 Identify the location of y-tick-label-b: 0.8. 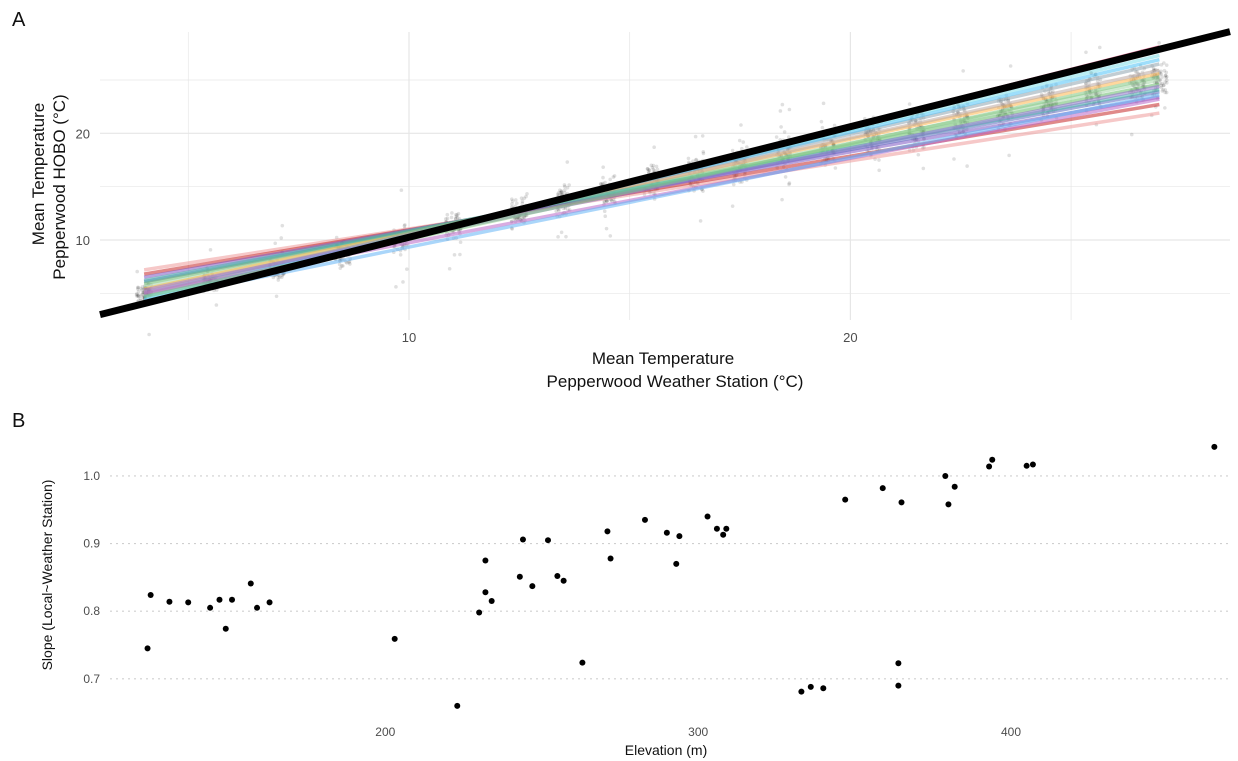
(91, 611).